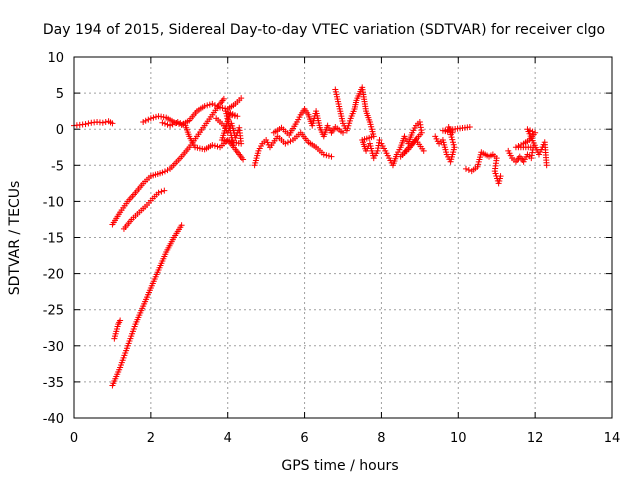 The image size is (640, 480). What do you see at coordinates (74, 438) in the screenshot?
I see `x-tick-label: 0` at bounding box center [74, 438].